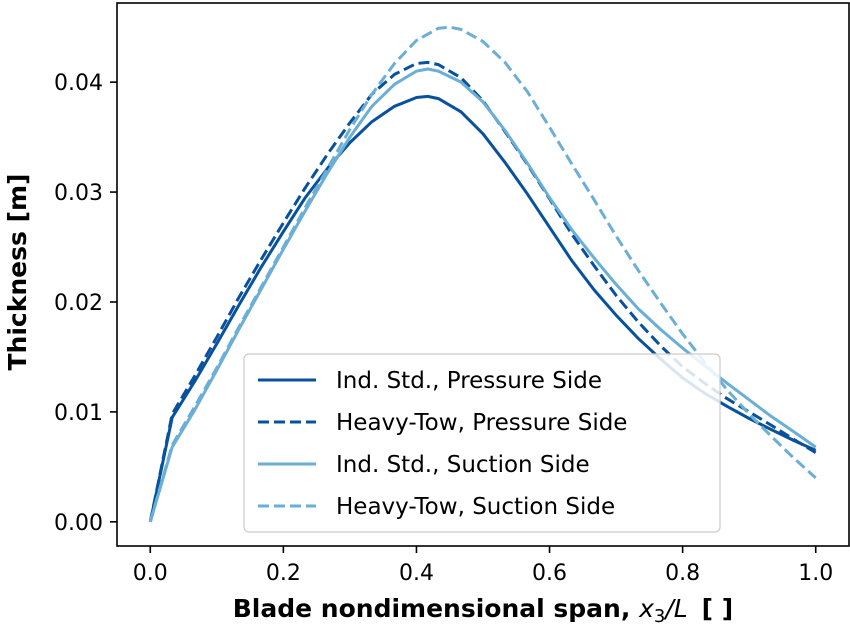  What do you see at coordinates (483, 609) in the screenshot?
I see `x-axis-label: Blade nondimensional span, x3/L[ ]` at bounding box center [483, 609].